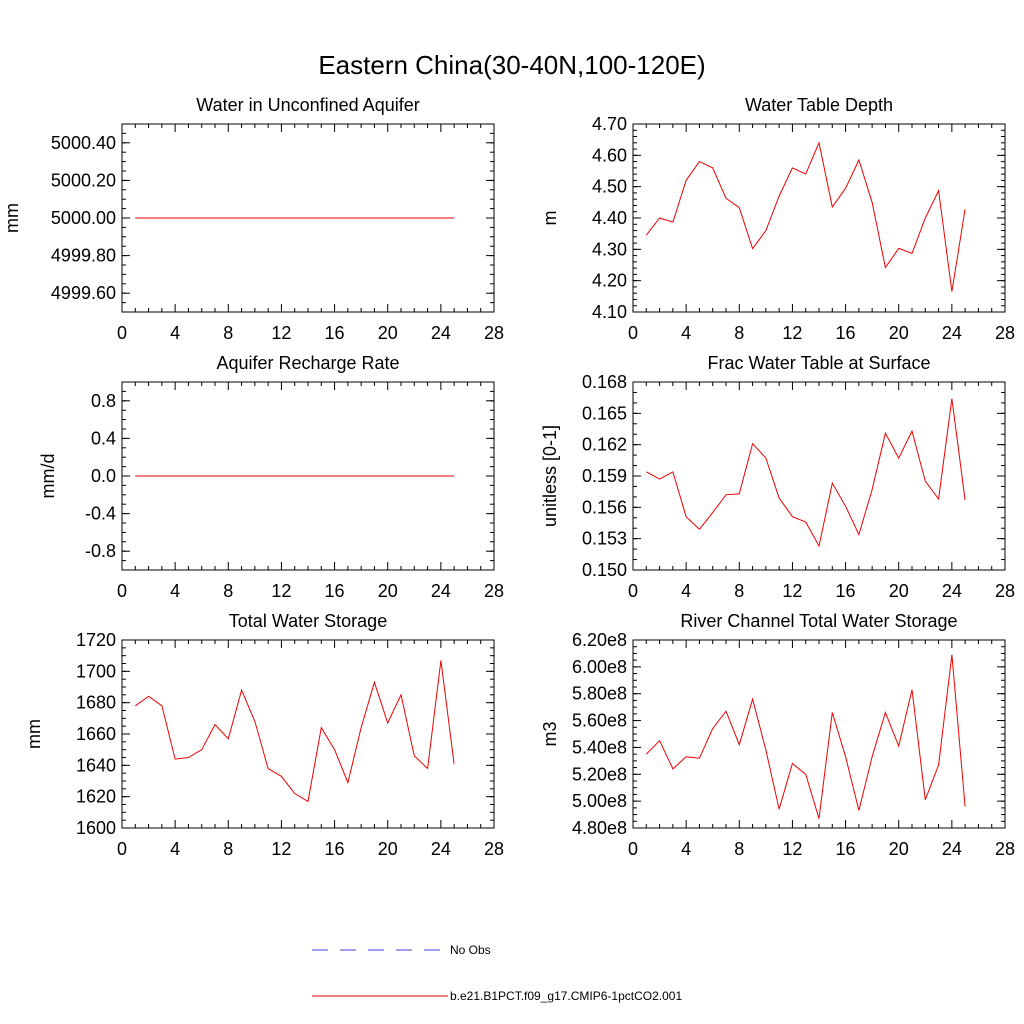 This screenshot has width=1024, height=1024. I want to click on y-tick-label: 0.156, so click(604, 507).